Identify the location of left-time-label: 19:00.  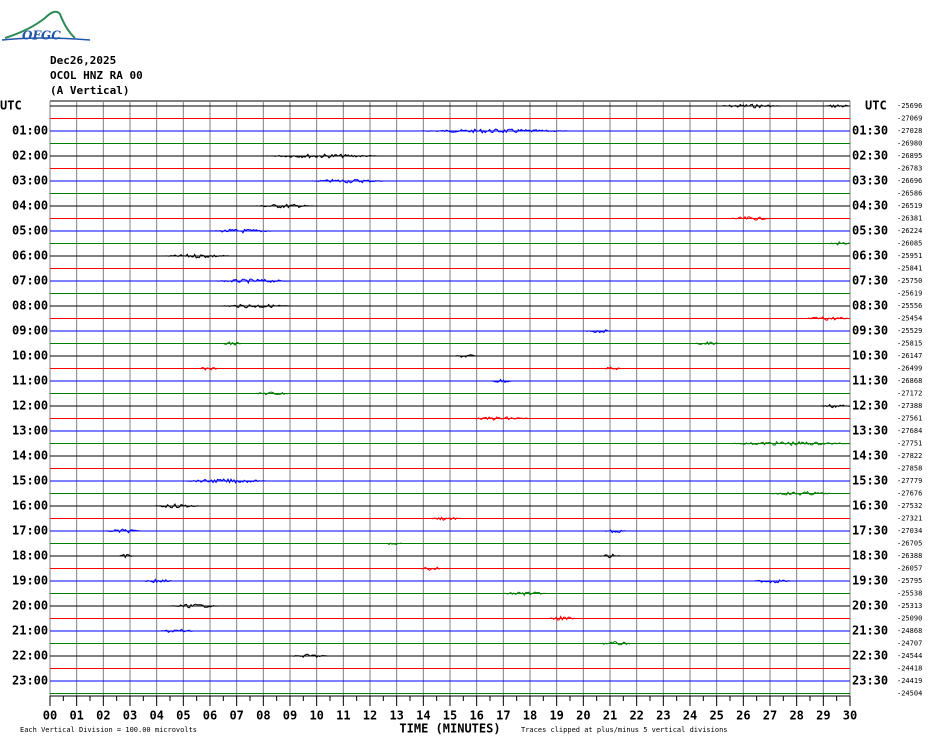
(30, 581).